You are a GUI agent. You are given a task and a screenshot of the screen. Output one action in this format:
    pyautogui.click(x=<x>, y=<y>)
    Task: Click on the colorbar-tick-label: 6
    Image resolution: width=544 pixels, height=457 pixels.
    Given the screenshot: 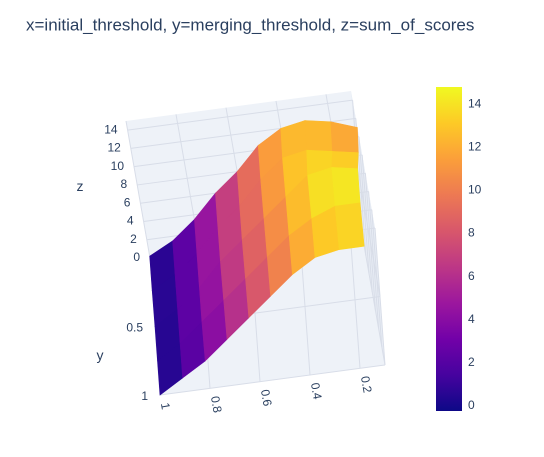 What is the action you would take?
    pyautogui.click(x=471, y=276)
    